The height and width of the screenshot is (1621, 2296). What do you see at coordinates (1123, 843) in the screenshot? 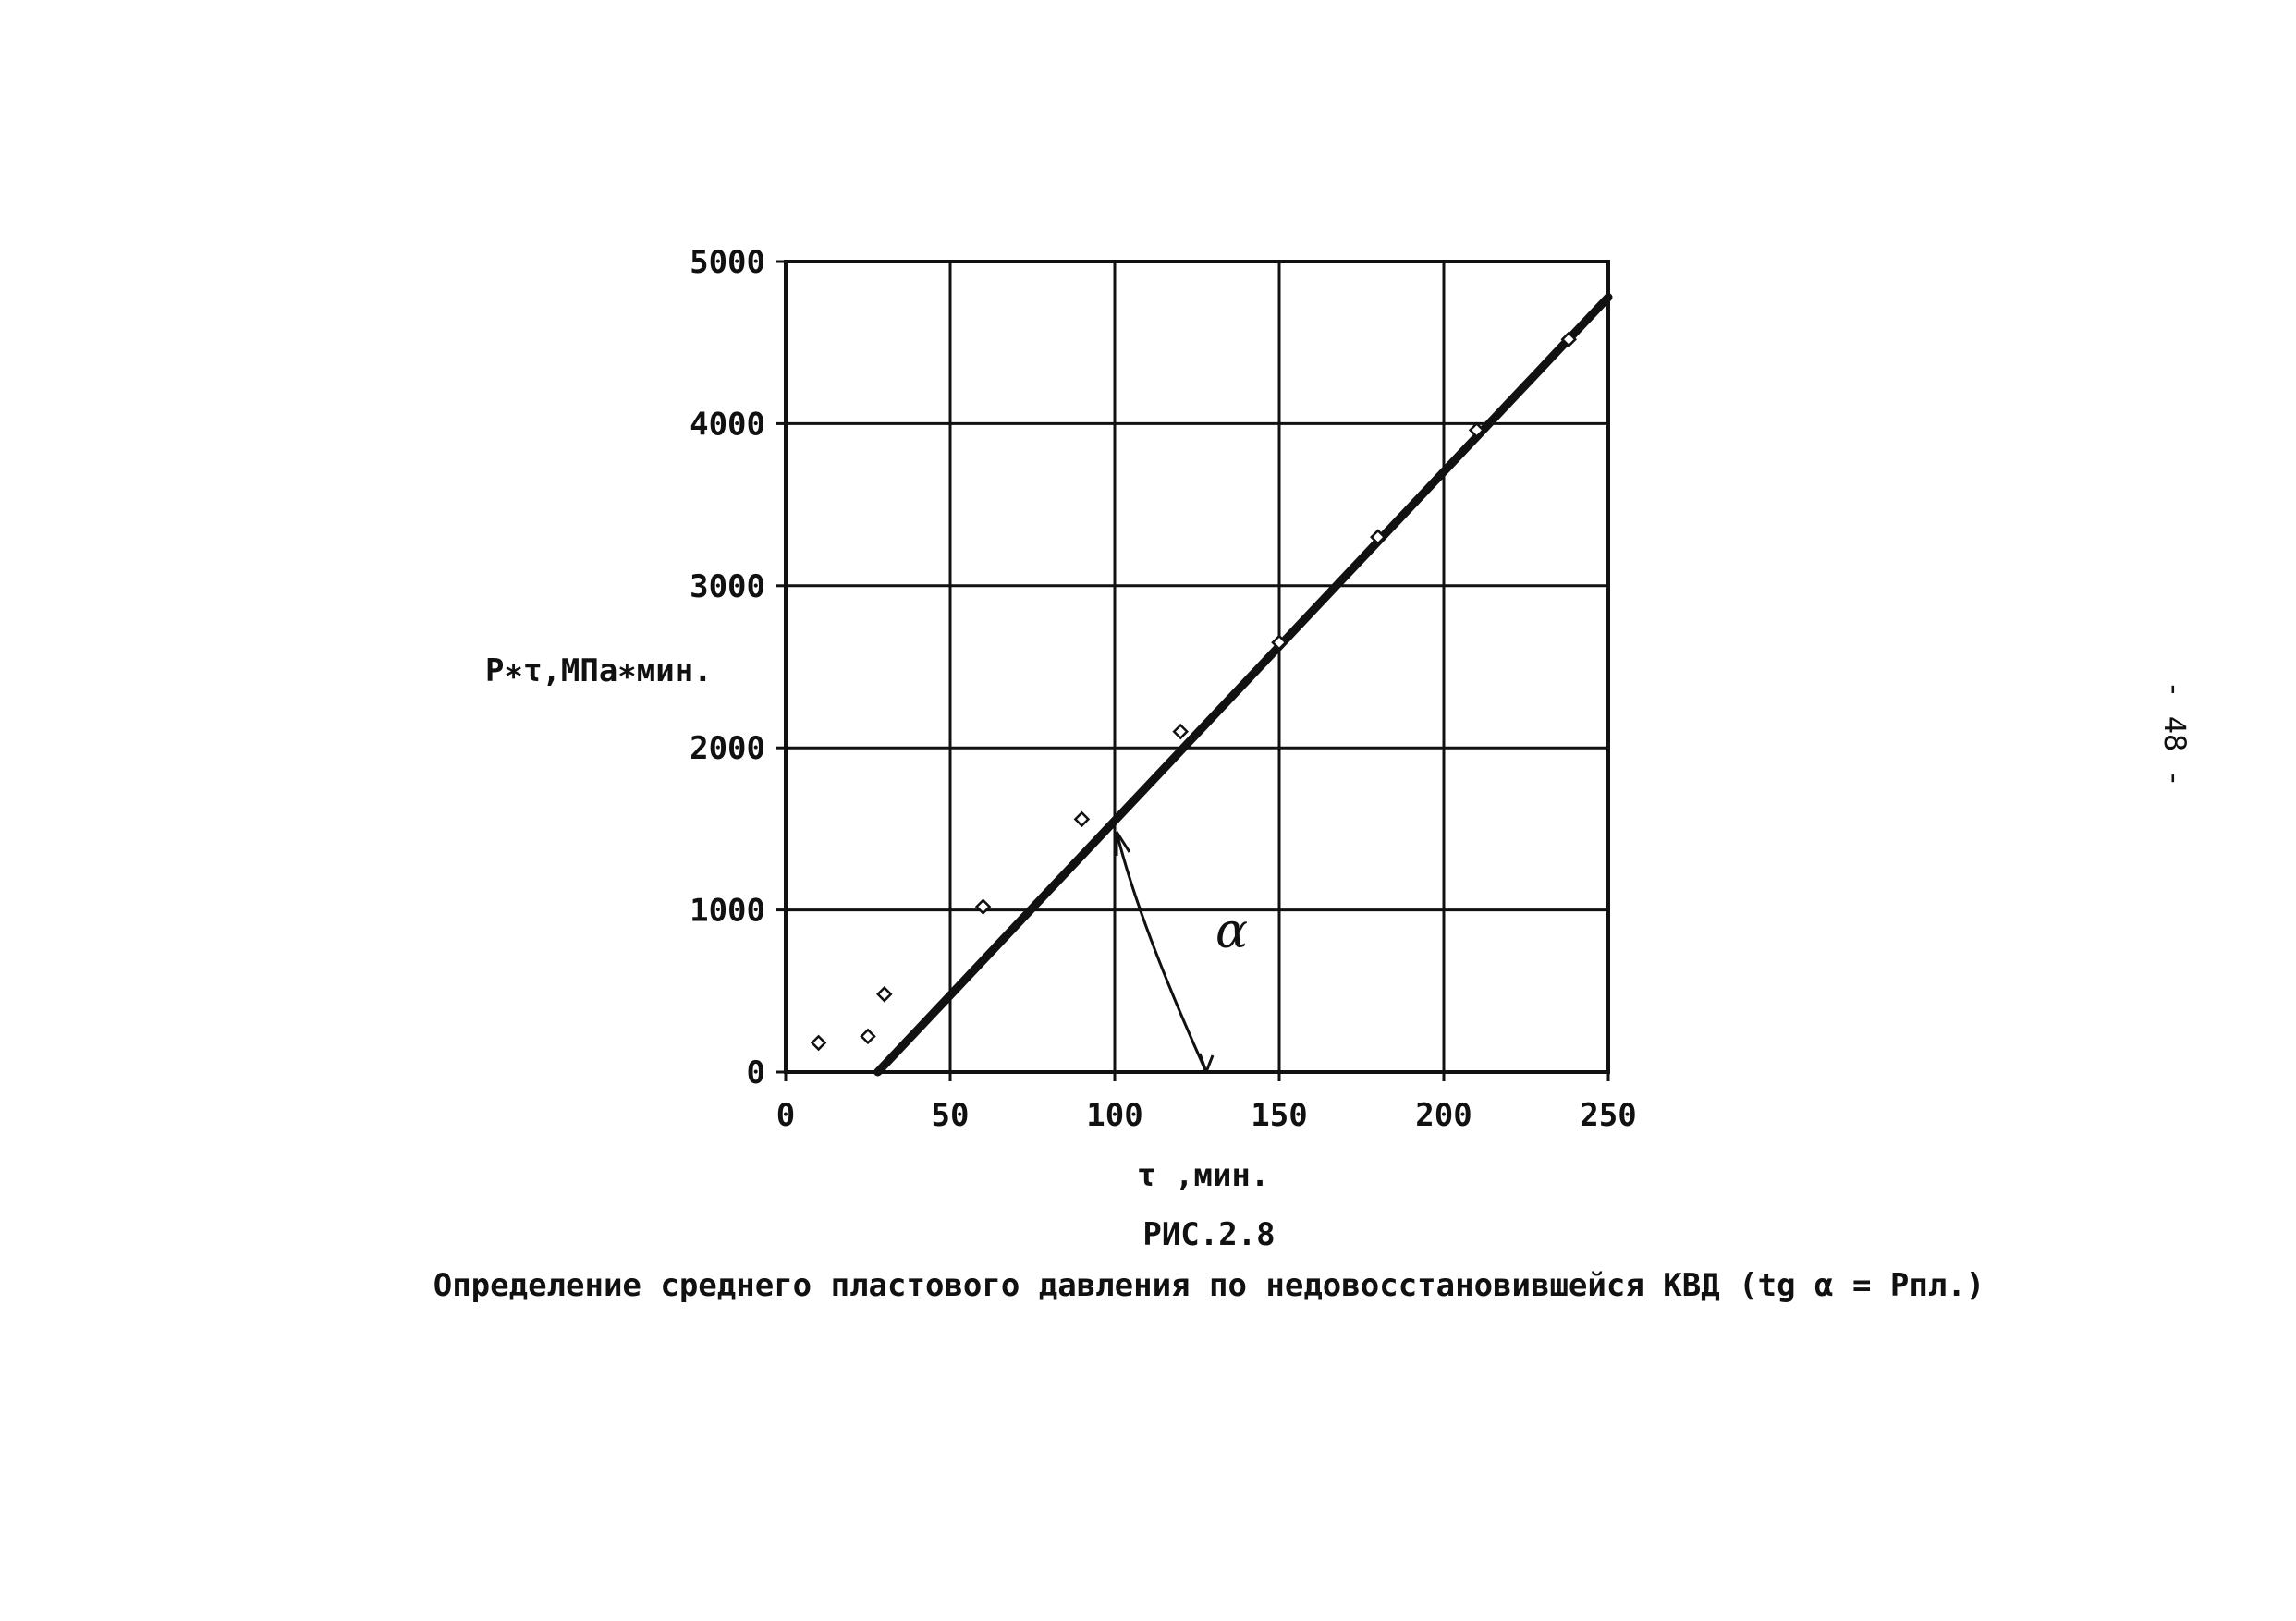
I see `angle-arrow-head` at bounding box center [1123, 843].